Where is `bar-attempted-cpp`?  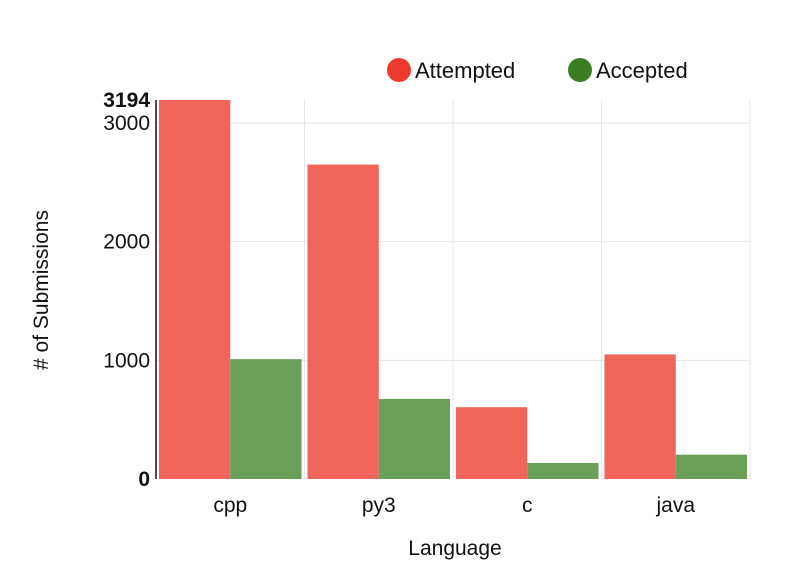
bar-attempted-cpp is located at coordinates (194, 289).